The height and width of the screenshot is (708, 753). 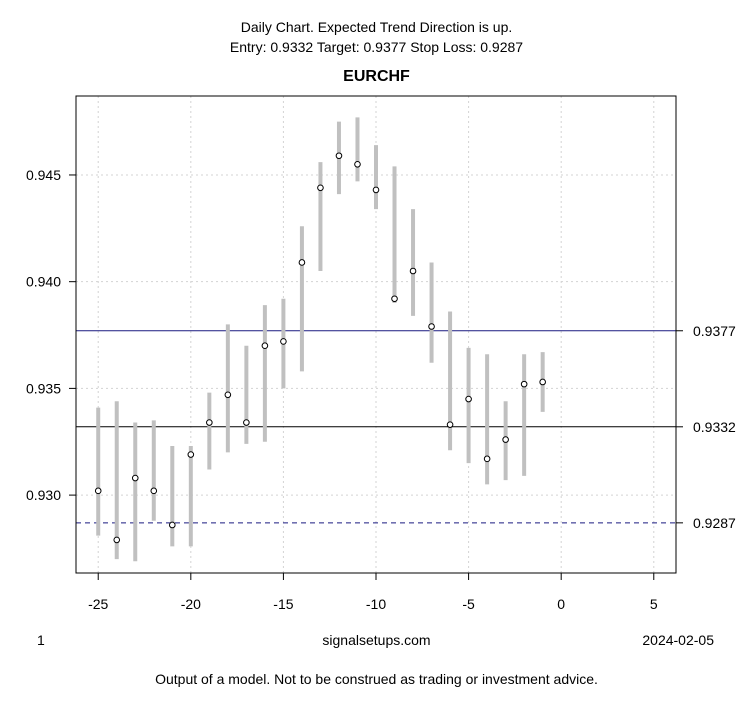 What do you see at coordinates (376, 76) in the screenshot?
I see `chart-title: EURCHF` at bounding box center [376, 76].